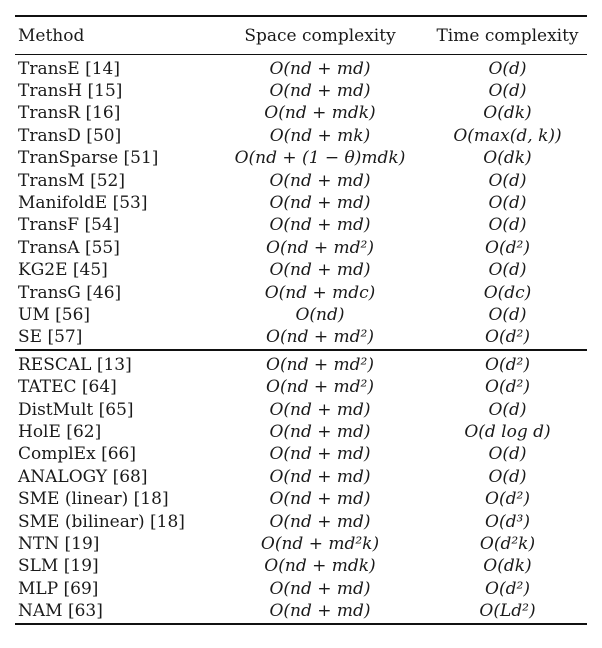 The width and height of the screenshot is (602, 648). I want to click on table-row: SLM [19] O(nd + mdk) O(dk), so click(301, 567).